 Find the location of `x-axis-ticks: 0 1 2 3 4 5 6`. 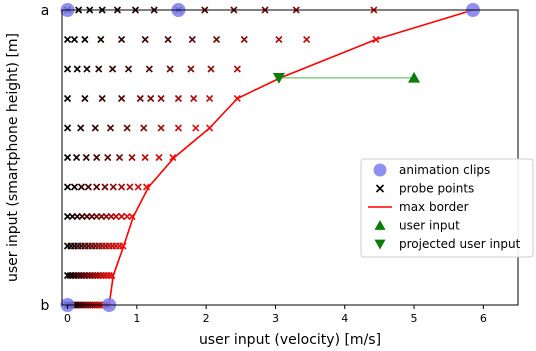

x-axis-ticks: 0 1 2 3 4 5 6 is located at coordinates (275, 315).